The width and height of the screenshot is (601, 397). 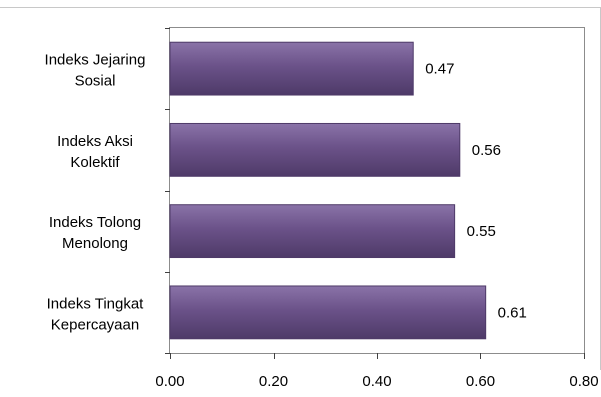 I want to click on bar-value-label: 0.61, so click(x=512, y=312).